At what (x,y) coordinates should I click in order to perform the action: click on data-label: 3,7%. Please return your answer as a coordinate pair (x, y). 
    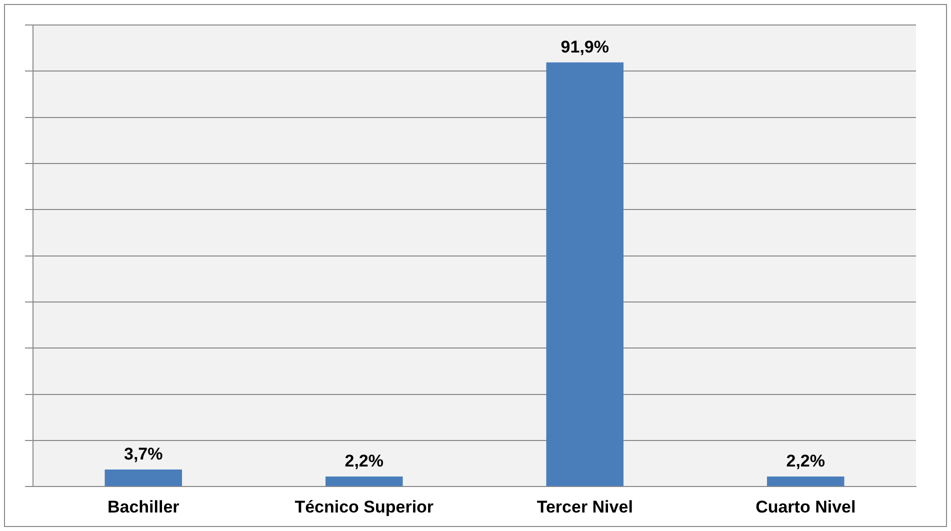
    Looking at the image, I should click on (143, 454).